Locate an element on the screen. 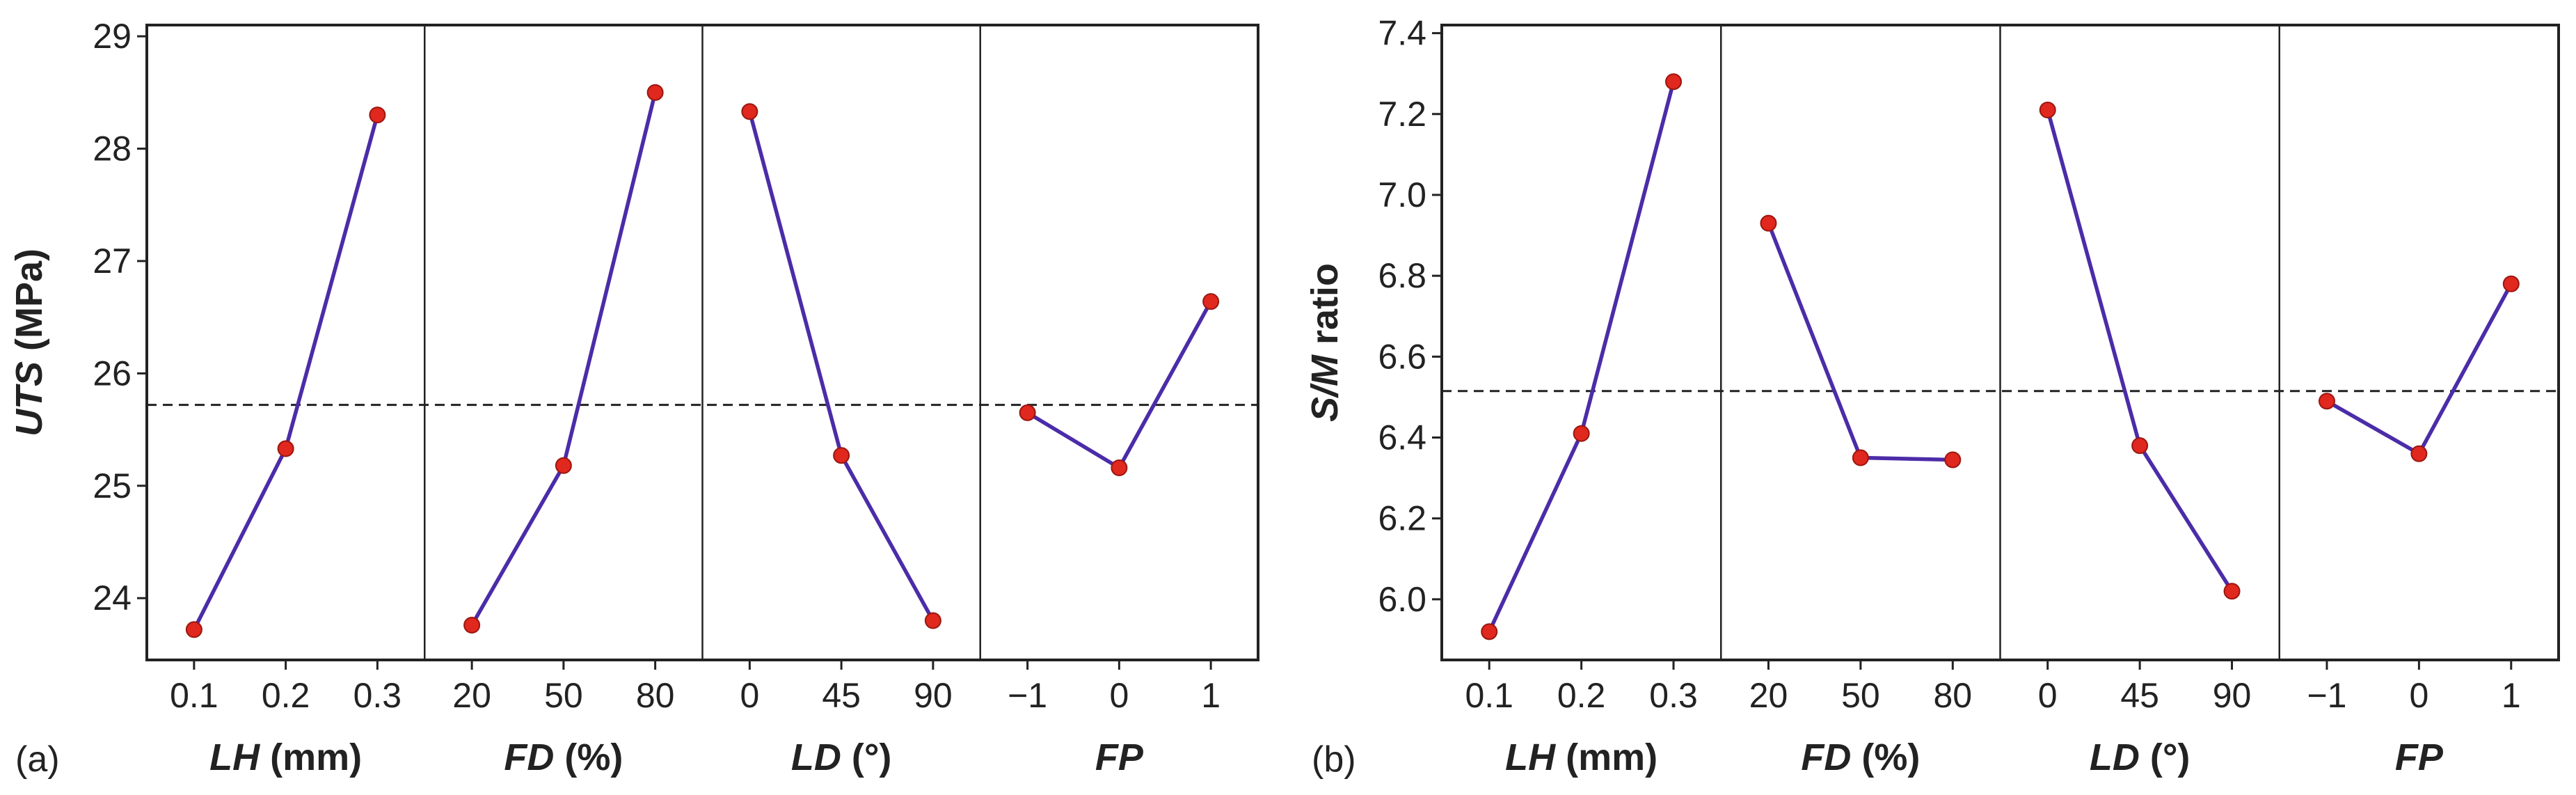 The height and width of the screenshot is (795, 2576). y-tick-label: 26 is located at coordinates (112, 373).